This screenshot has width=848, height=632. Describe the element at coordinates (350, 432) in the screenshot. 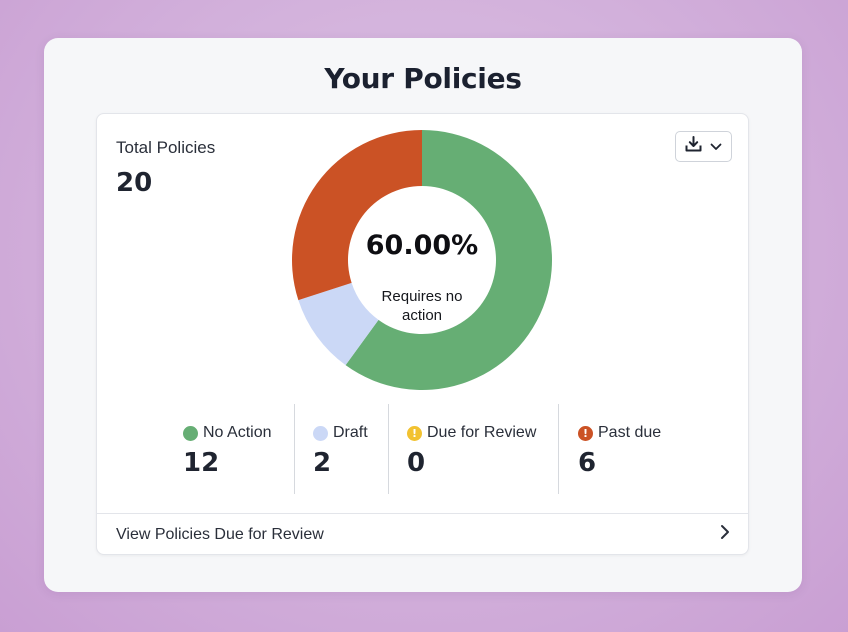

I see `legend-label: Draft` at that location.